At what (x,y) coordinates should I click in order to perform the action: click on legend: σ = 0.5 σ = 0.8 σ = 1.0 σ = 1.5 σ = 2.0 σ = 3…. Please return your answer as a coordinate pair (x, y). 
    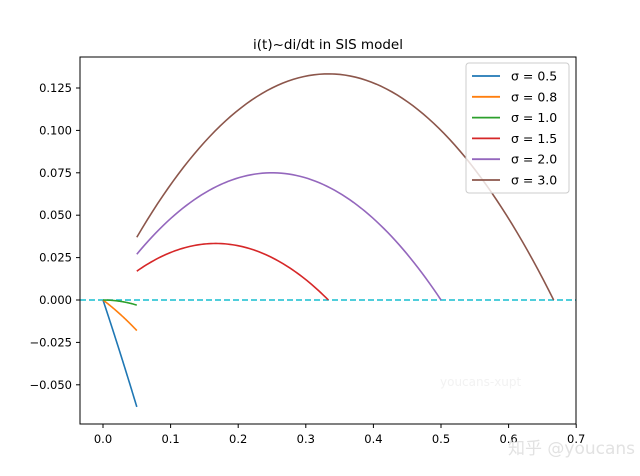
    Looking at the image, I should click on (517, 128).